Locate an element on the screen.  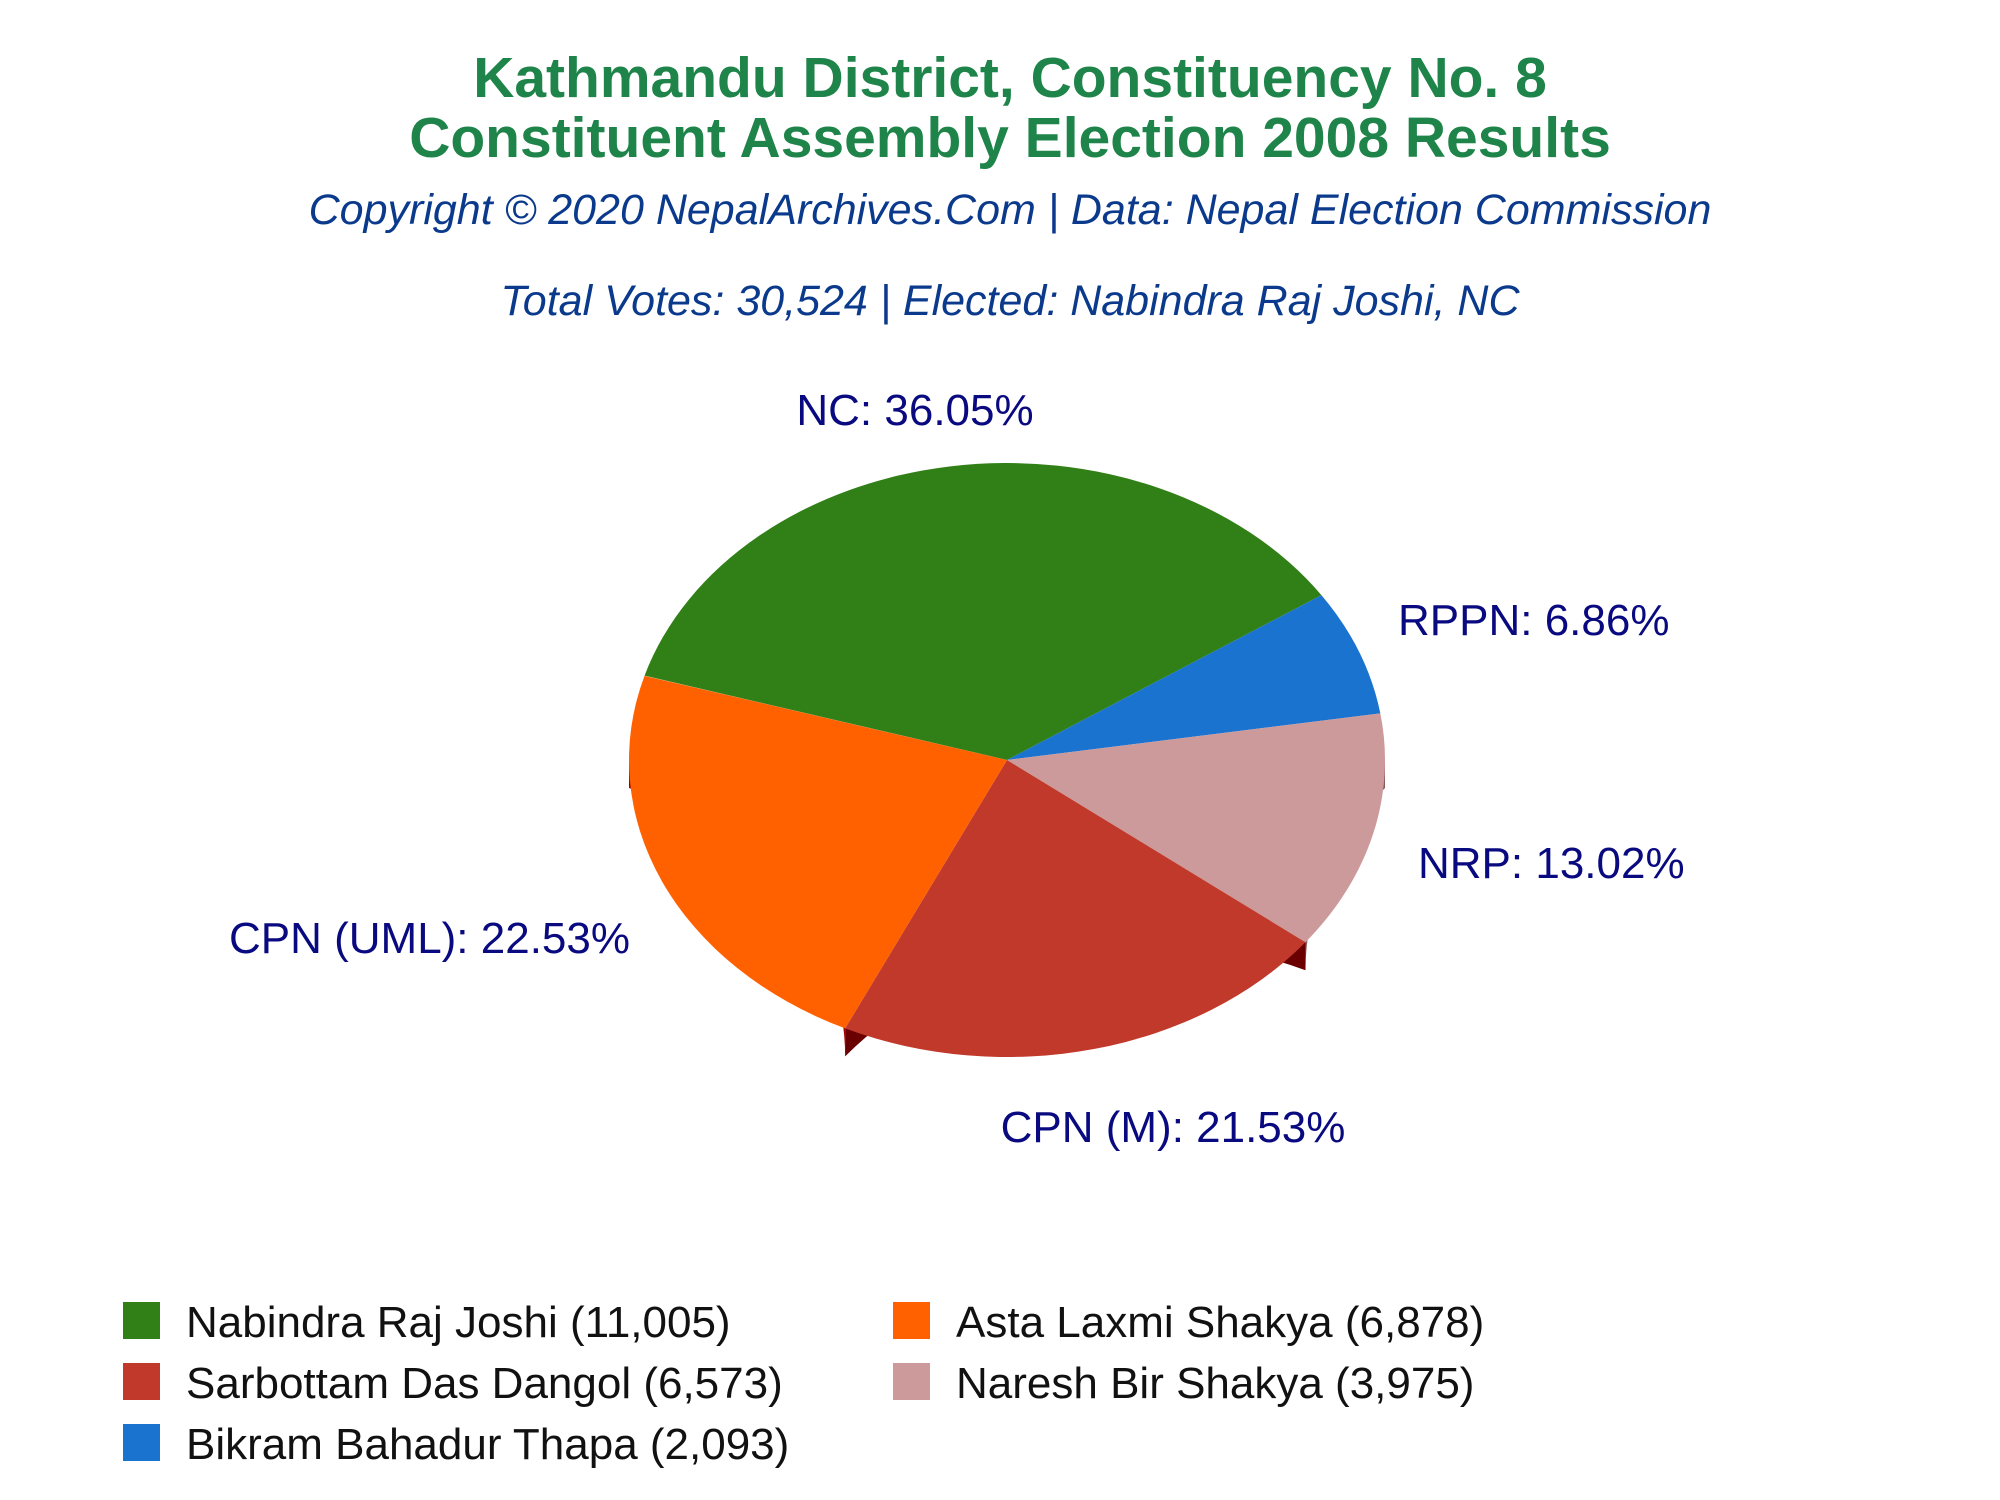
legend-label-0: Nabindra Raj Joshi (11,005) is located at coordinates (458, 1322).